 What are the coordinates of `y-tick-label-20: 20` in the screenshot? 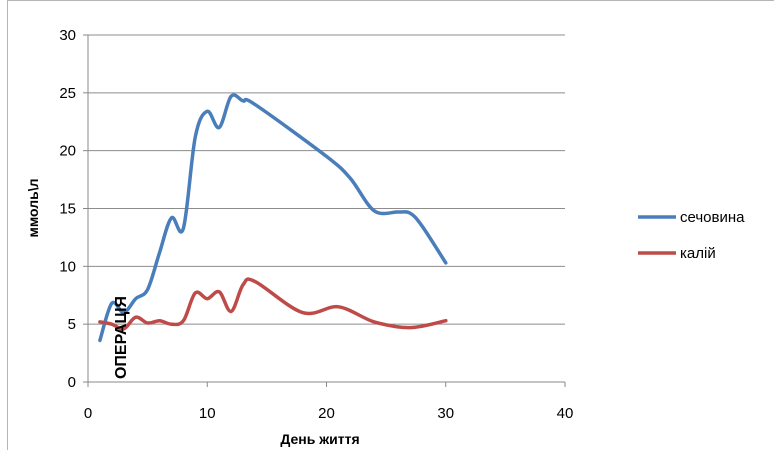 It's located at (67, 151).